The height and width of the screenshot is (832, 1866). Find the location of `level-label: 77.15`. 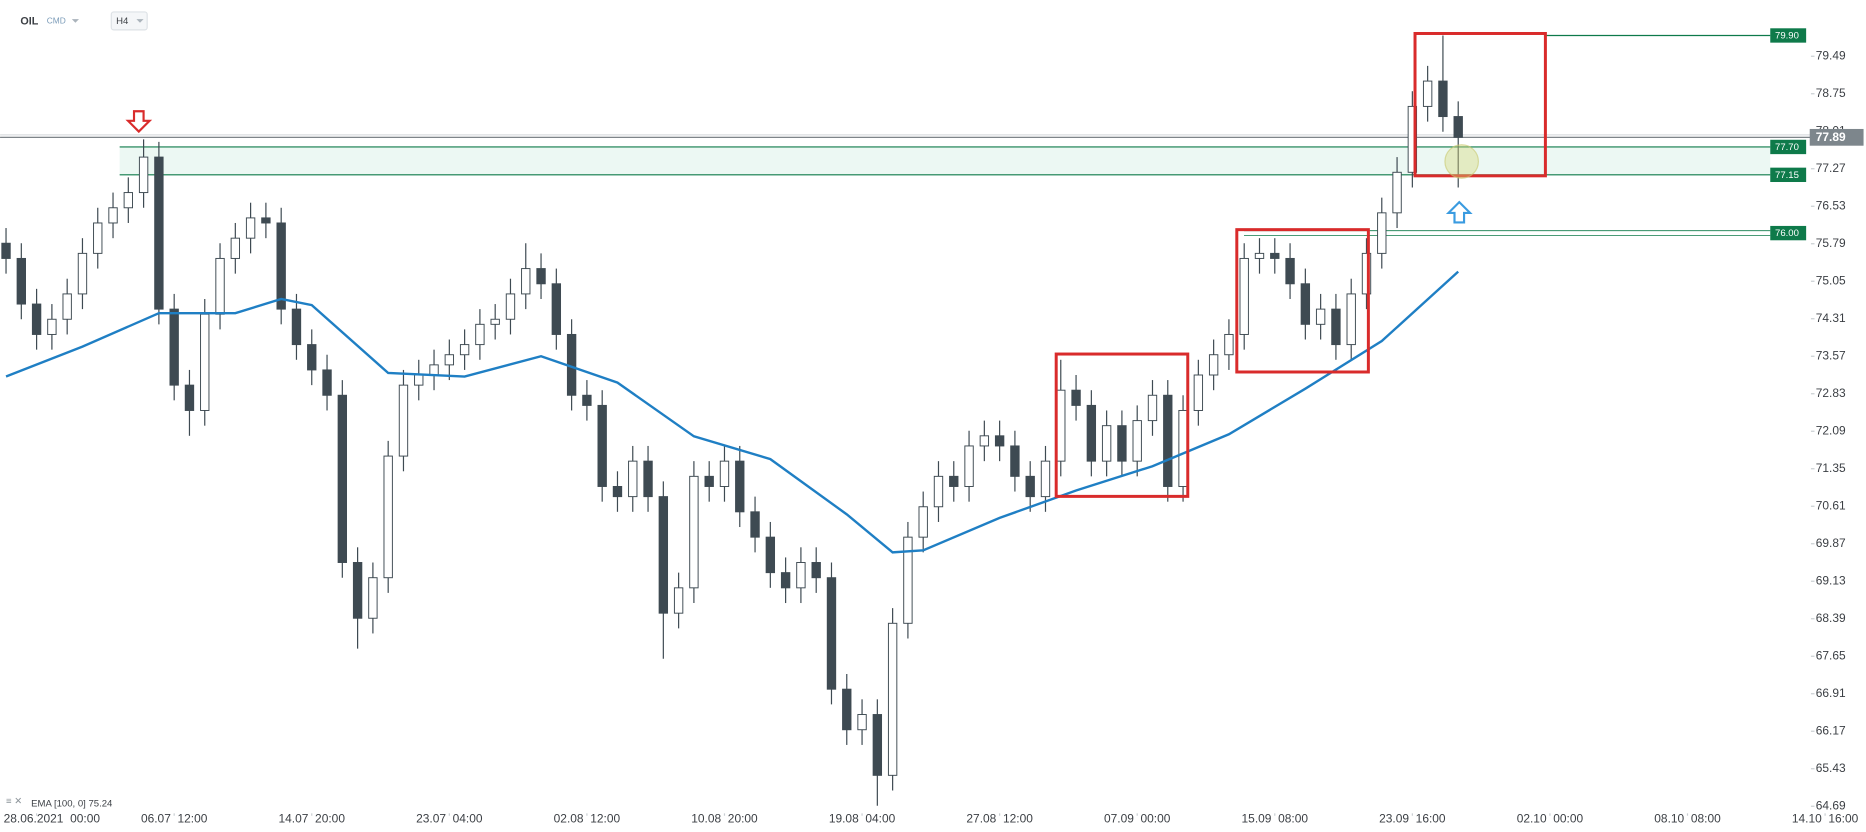

level-label: 77.15 is located at coordinates (1787, 175).